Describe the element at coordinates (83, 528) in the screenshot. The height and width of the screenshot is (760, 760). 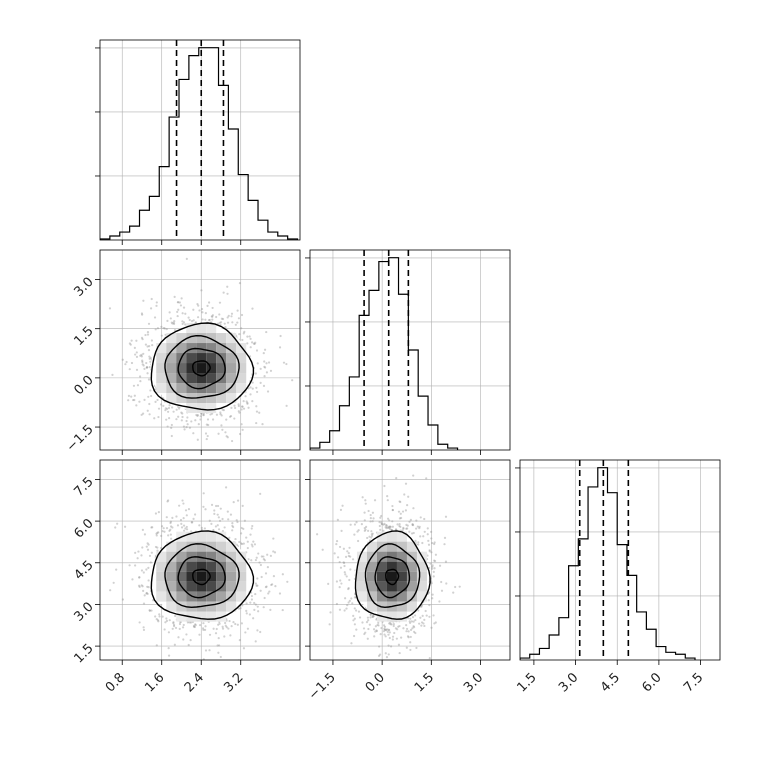
I see `joint-0-2-ytick-label: 6.0` at that location.